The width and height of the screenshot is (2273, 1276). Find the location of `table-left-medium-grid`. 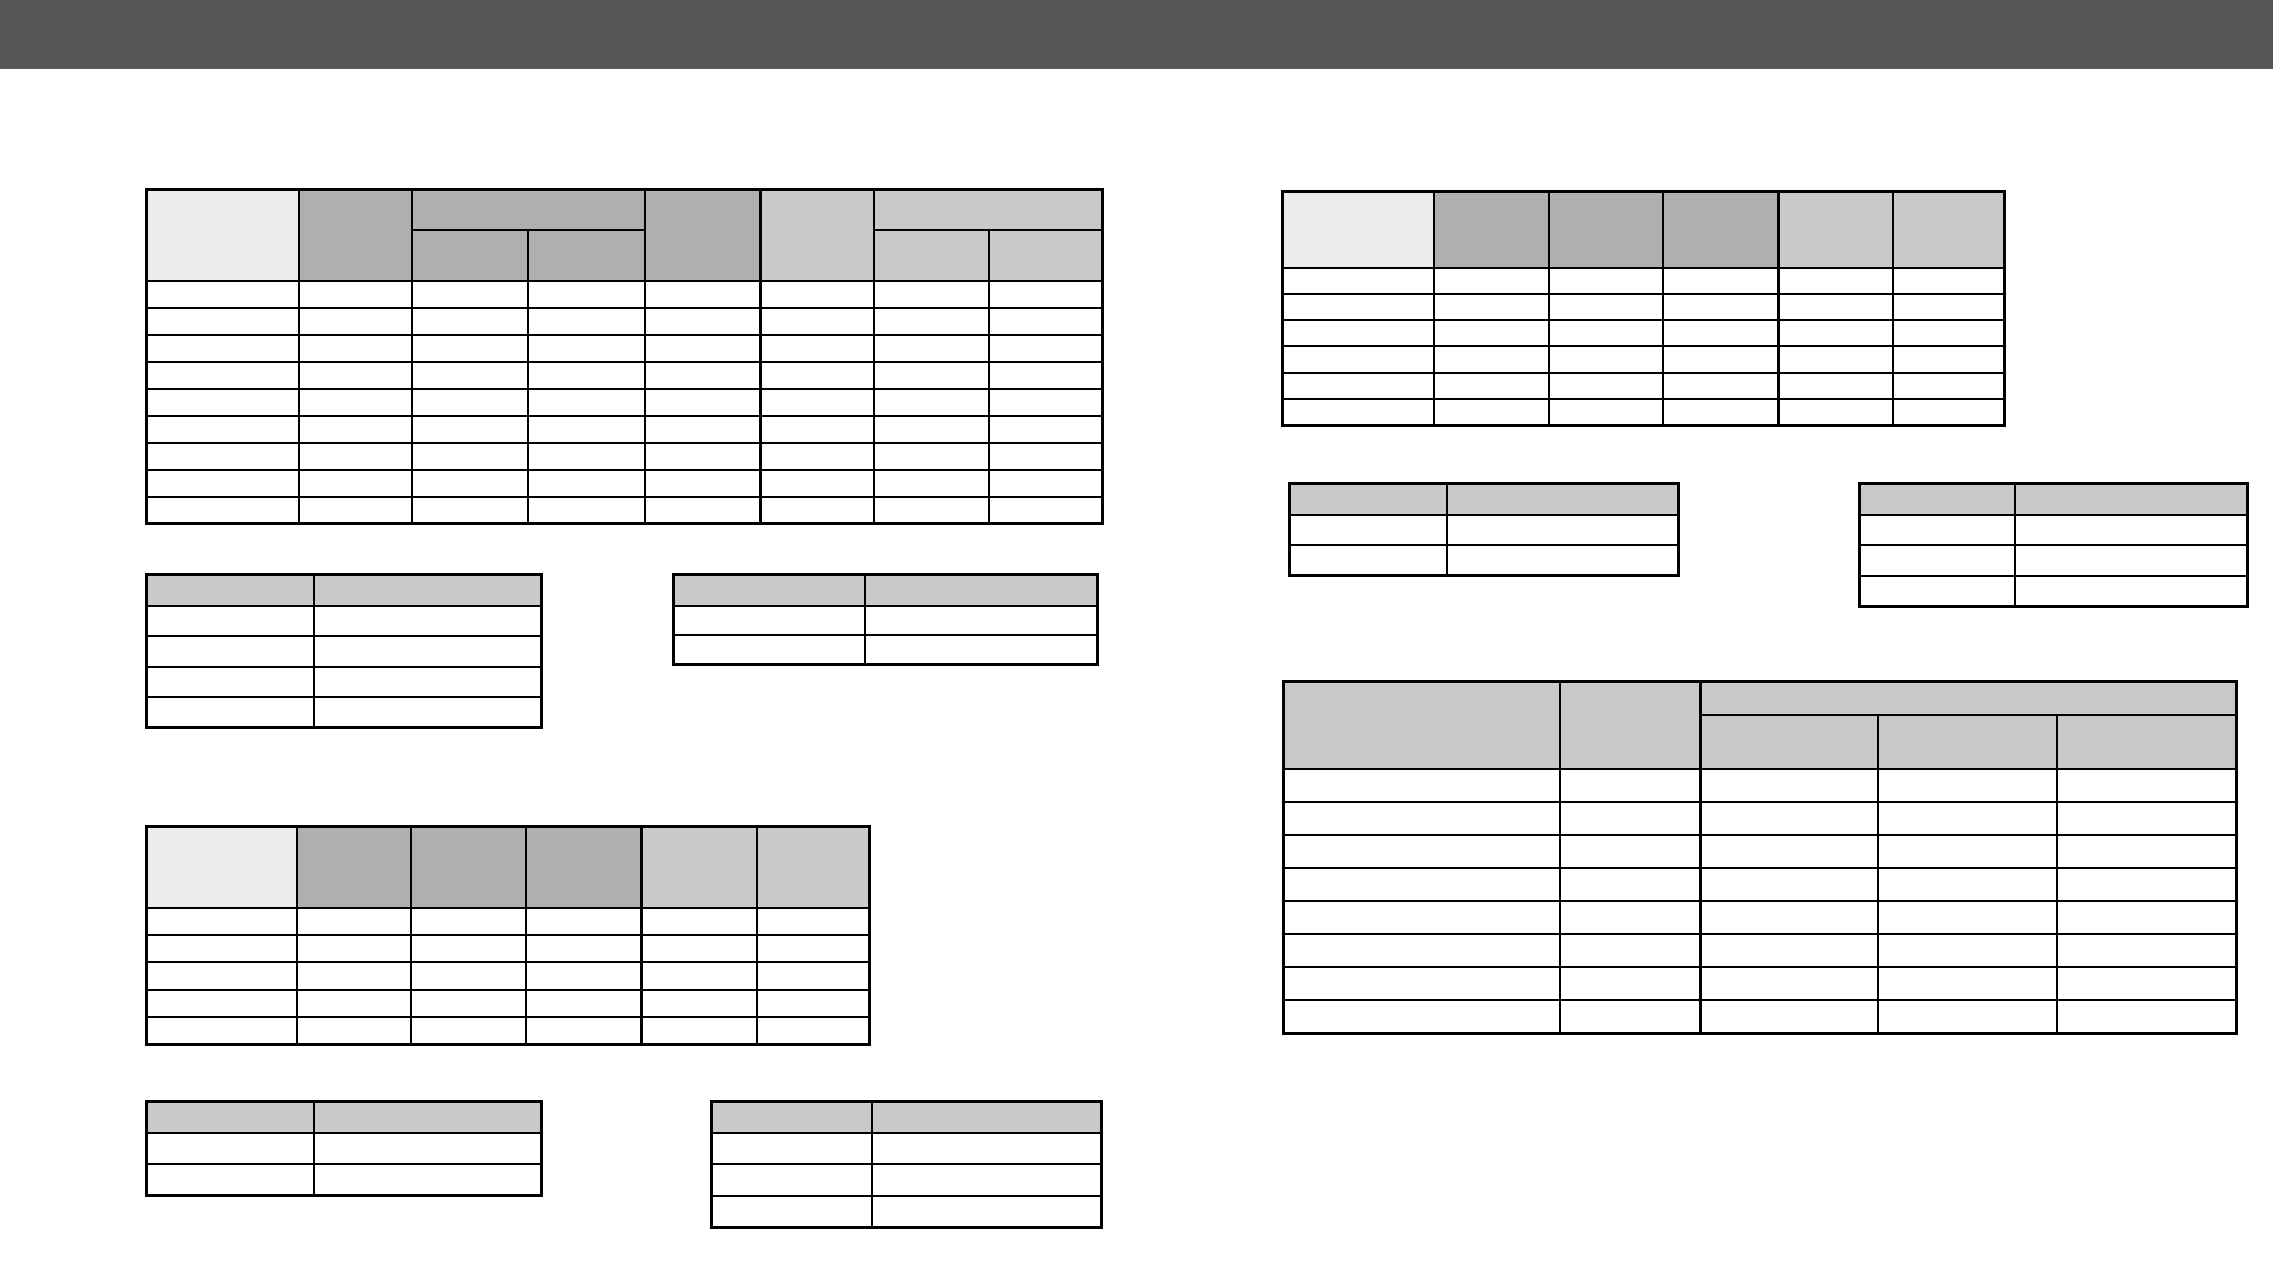

table-left-medium-grid is located at coordinates (508, 935).